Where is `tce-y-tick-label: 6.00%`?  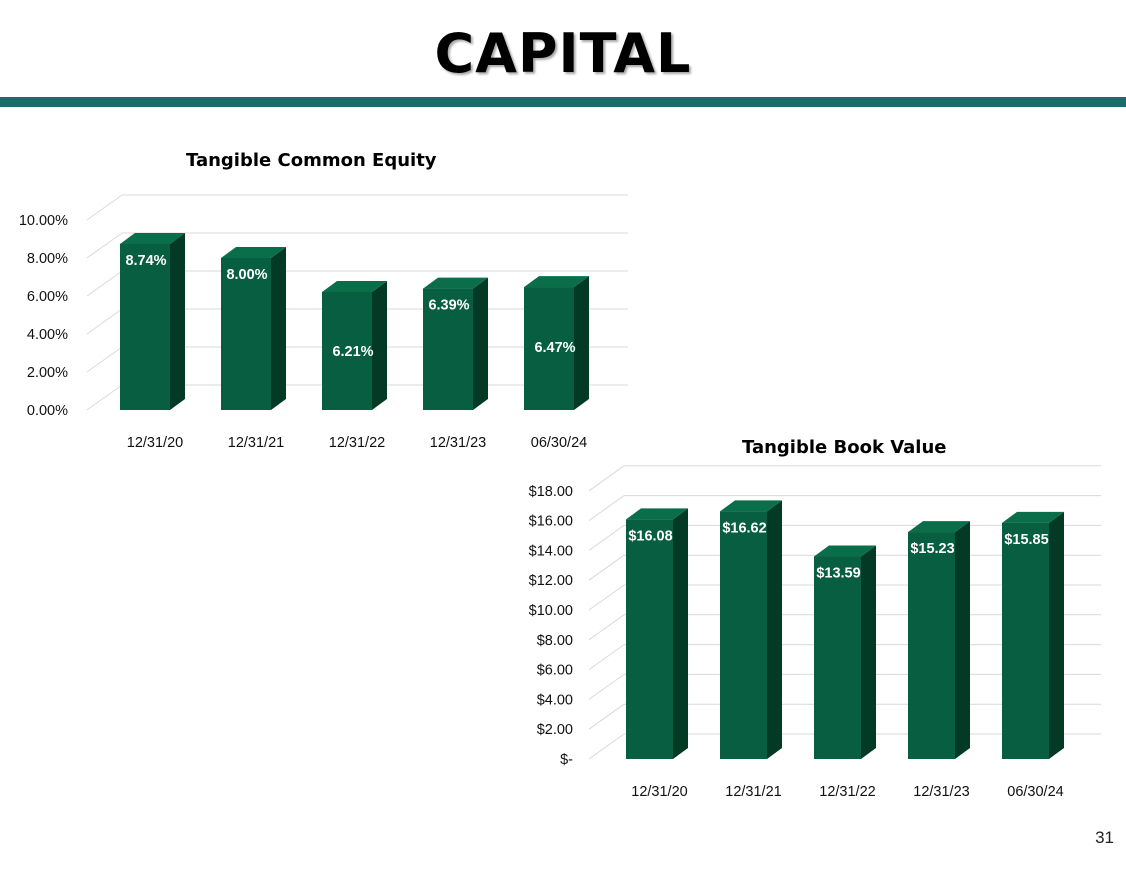
tce-y-tick-label: 6.00% is located at coordinates (47, 297).